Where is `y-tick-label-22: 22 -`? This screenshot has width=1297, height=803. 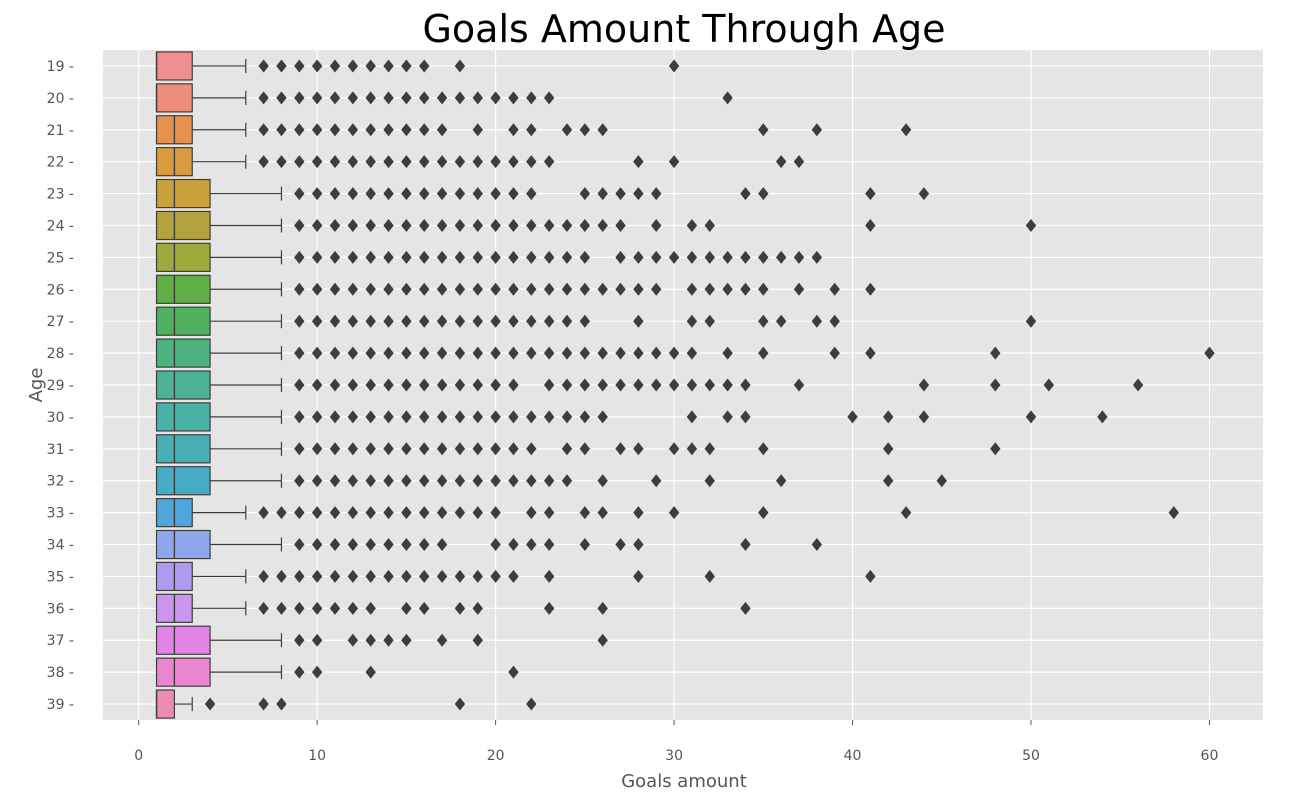
y-tick-label-22: 22 - is located at coordinates (60, 163).